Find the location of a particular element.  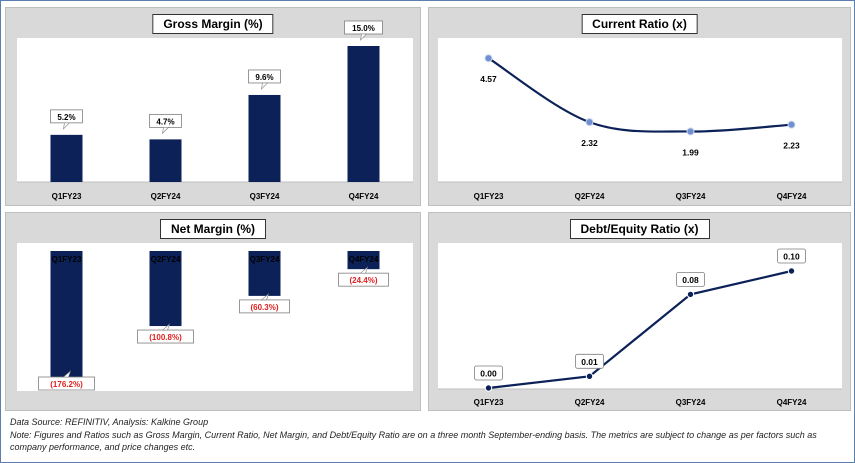

debt-equity-series-line is located at coordinates (640, 329).